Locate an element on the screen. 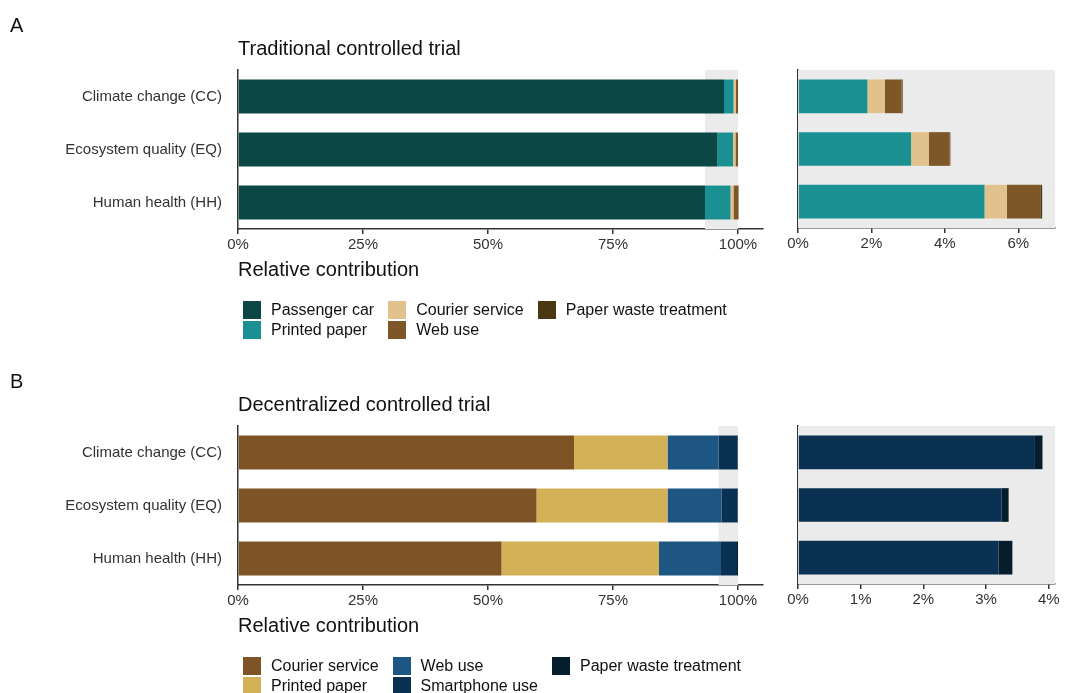 The width and height of the screenshot is (1067, 693). legend-label: Printed paper is located at coordinates (319, 330).